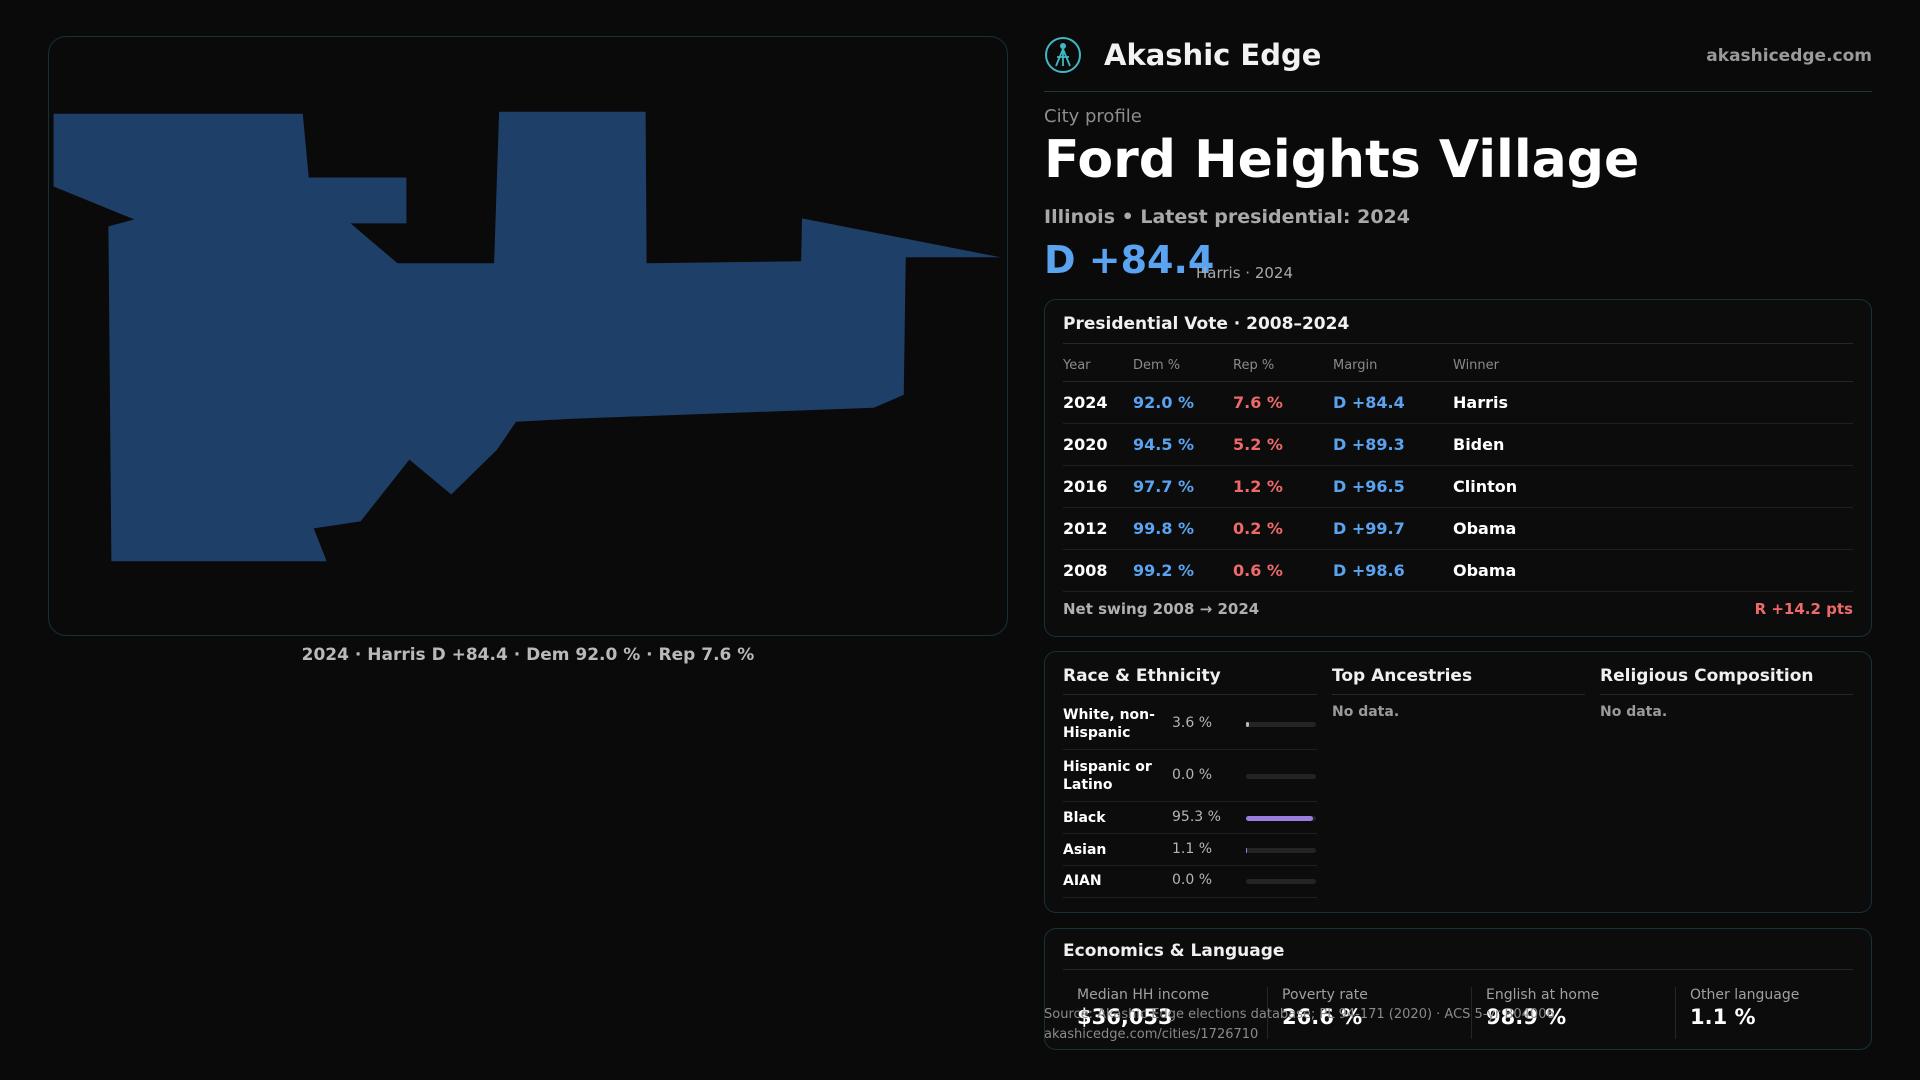 This screenshot has height=1080, width=1920. Describe the element at coordinates (1174, 951) in the screenshot. I see `economics-title: Economics & Language` at that location.